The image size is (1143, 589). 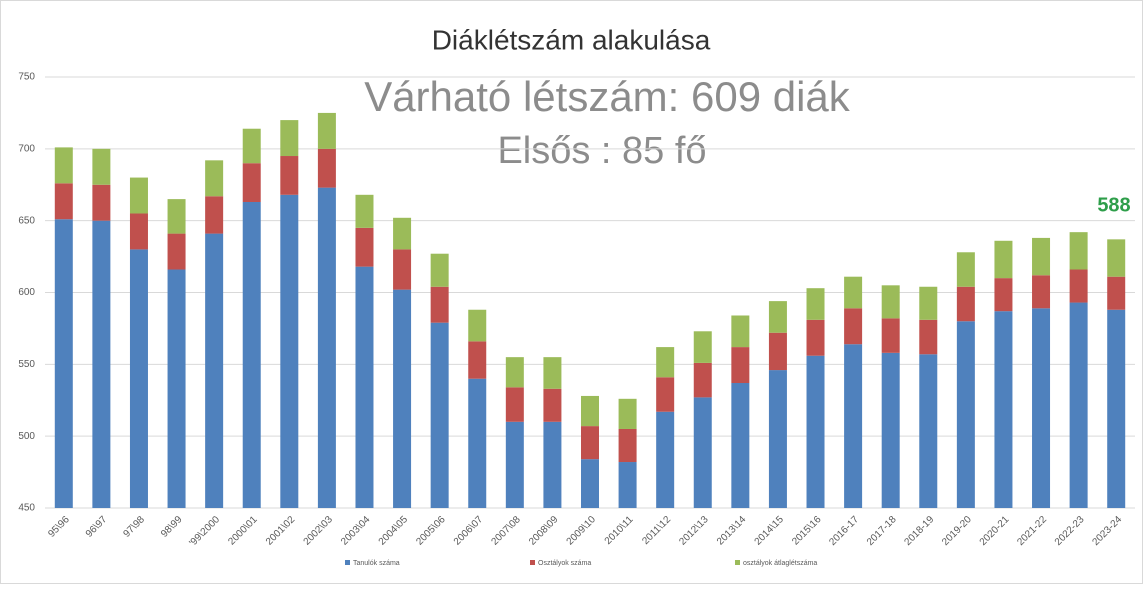 What do you see at coordinates (26, 148) in the screenshot?
I see `y-tick-label: 700` at bounding box center [26, 148].